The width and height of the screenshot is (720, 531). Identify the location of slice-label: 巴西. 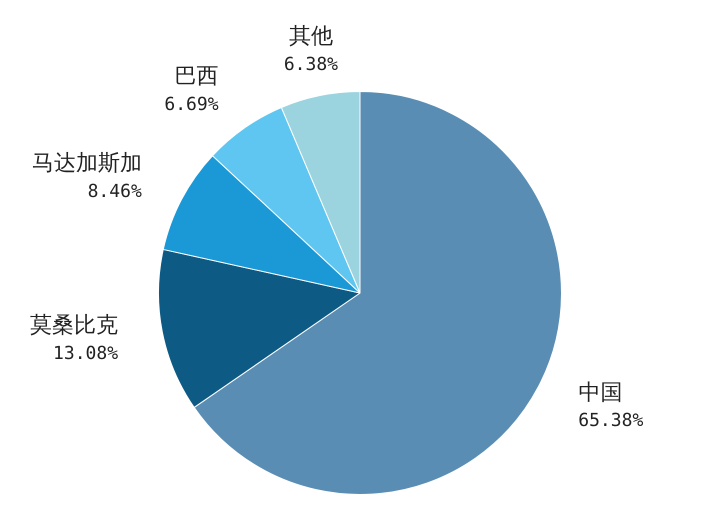
(196, 76).